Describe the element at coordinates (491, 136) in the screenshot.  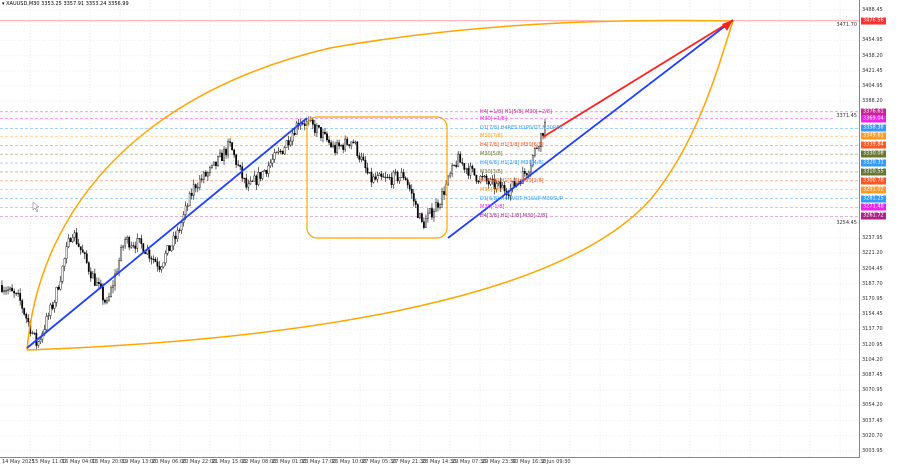
I see `level-label: M30[7/8]` at that location.